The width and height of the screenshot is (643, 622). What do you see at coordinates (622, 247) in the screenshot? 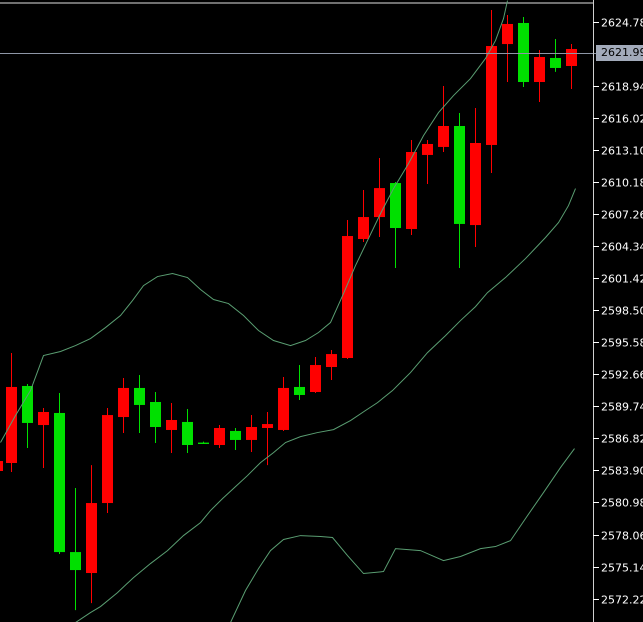
I see `price-tick-label: 2604.34` at bounding box center [622, 247].